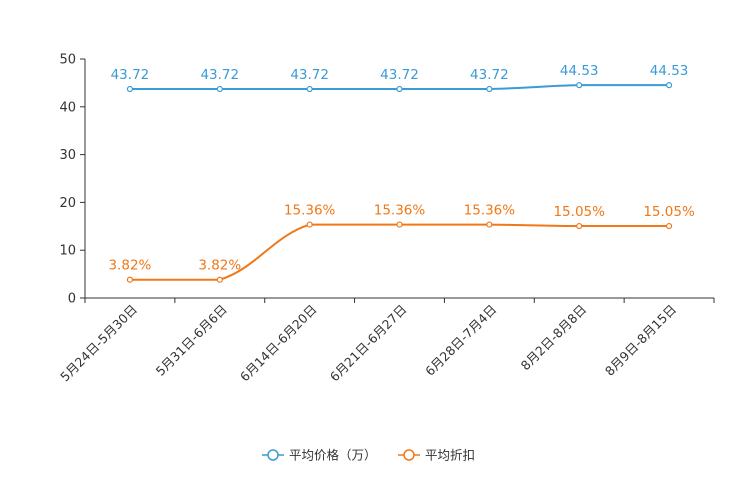 This screenshot has width=744, height=500. What do you see at coordinates (67, 203) in the screenshot?
I see `y-tick-label: 20` at bounding box center [67, 203].